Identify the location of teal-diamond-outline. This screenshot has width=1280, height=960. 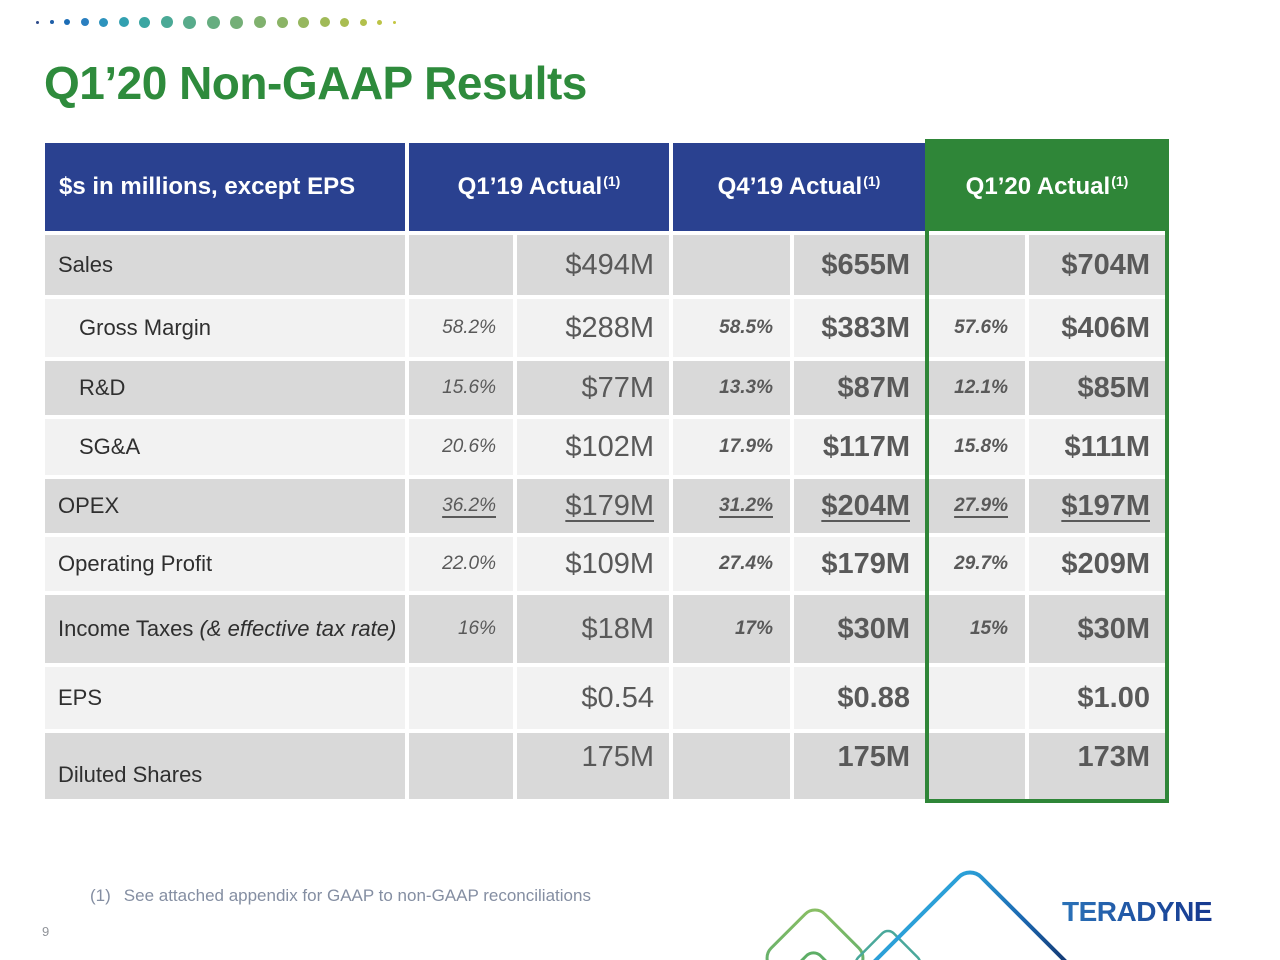
(888, 944).